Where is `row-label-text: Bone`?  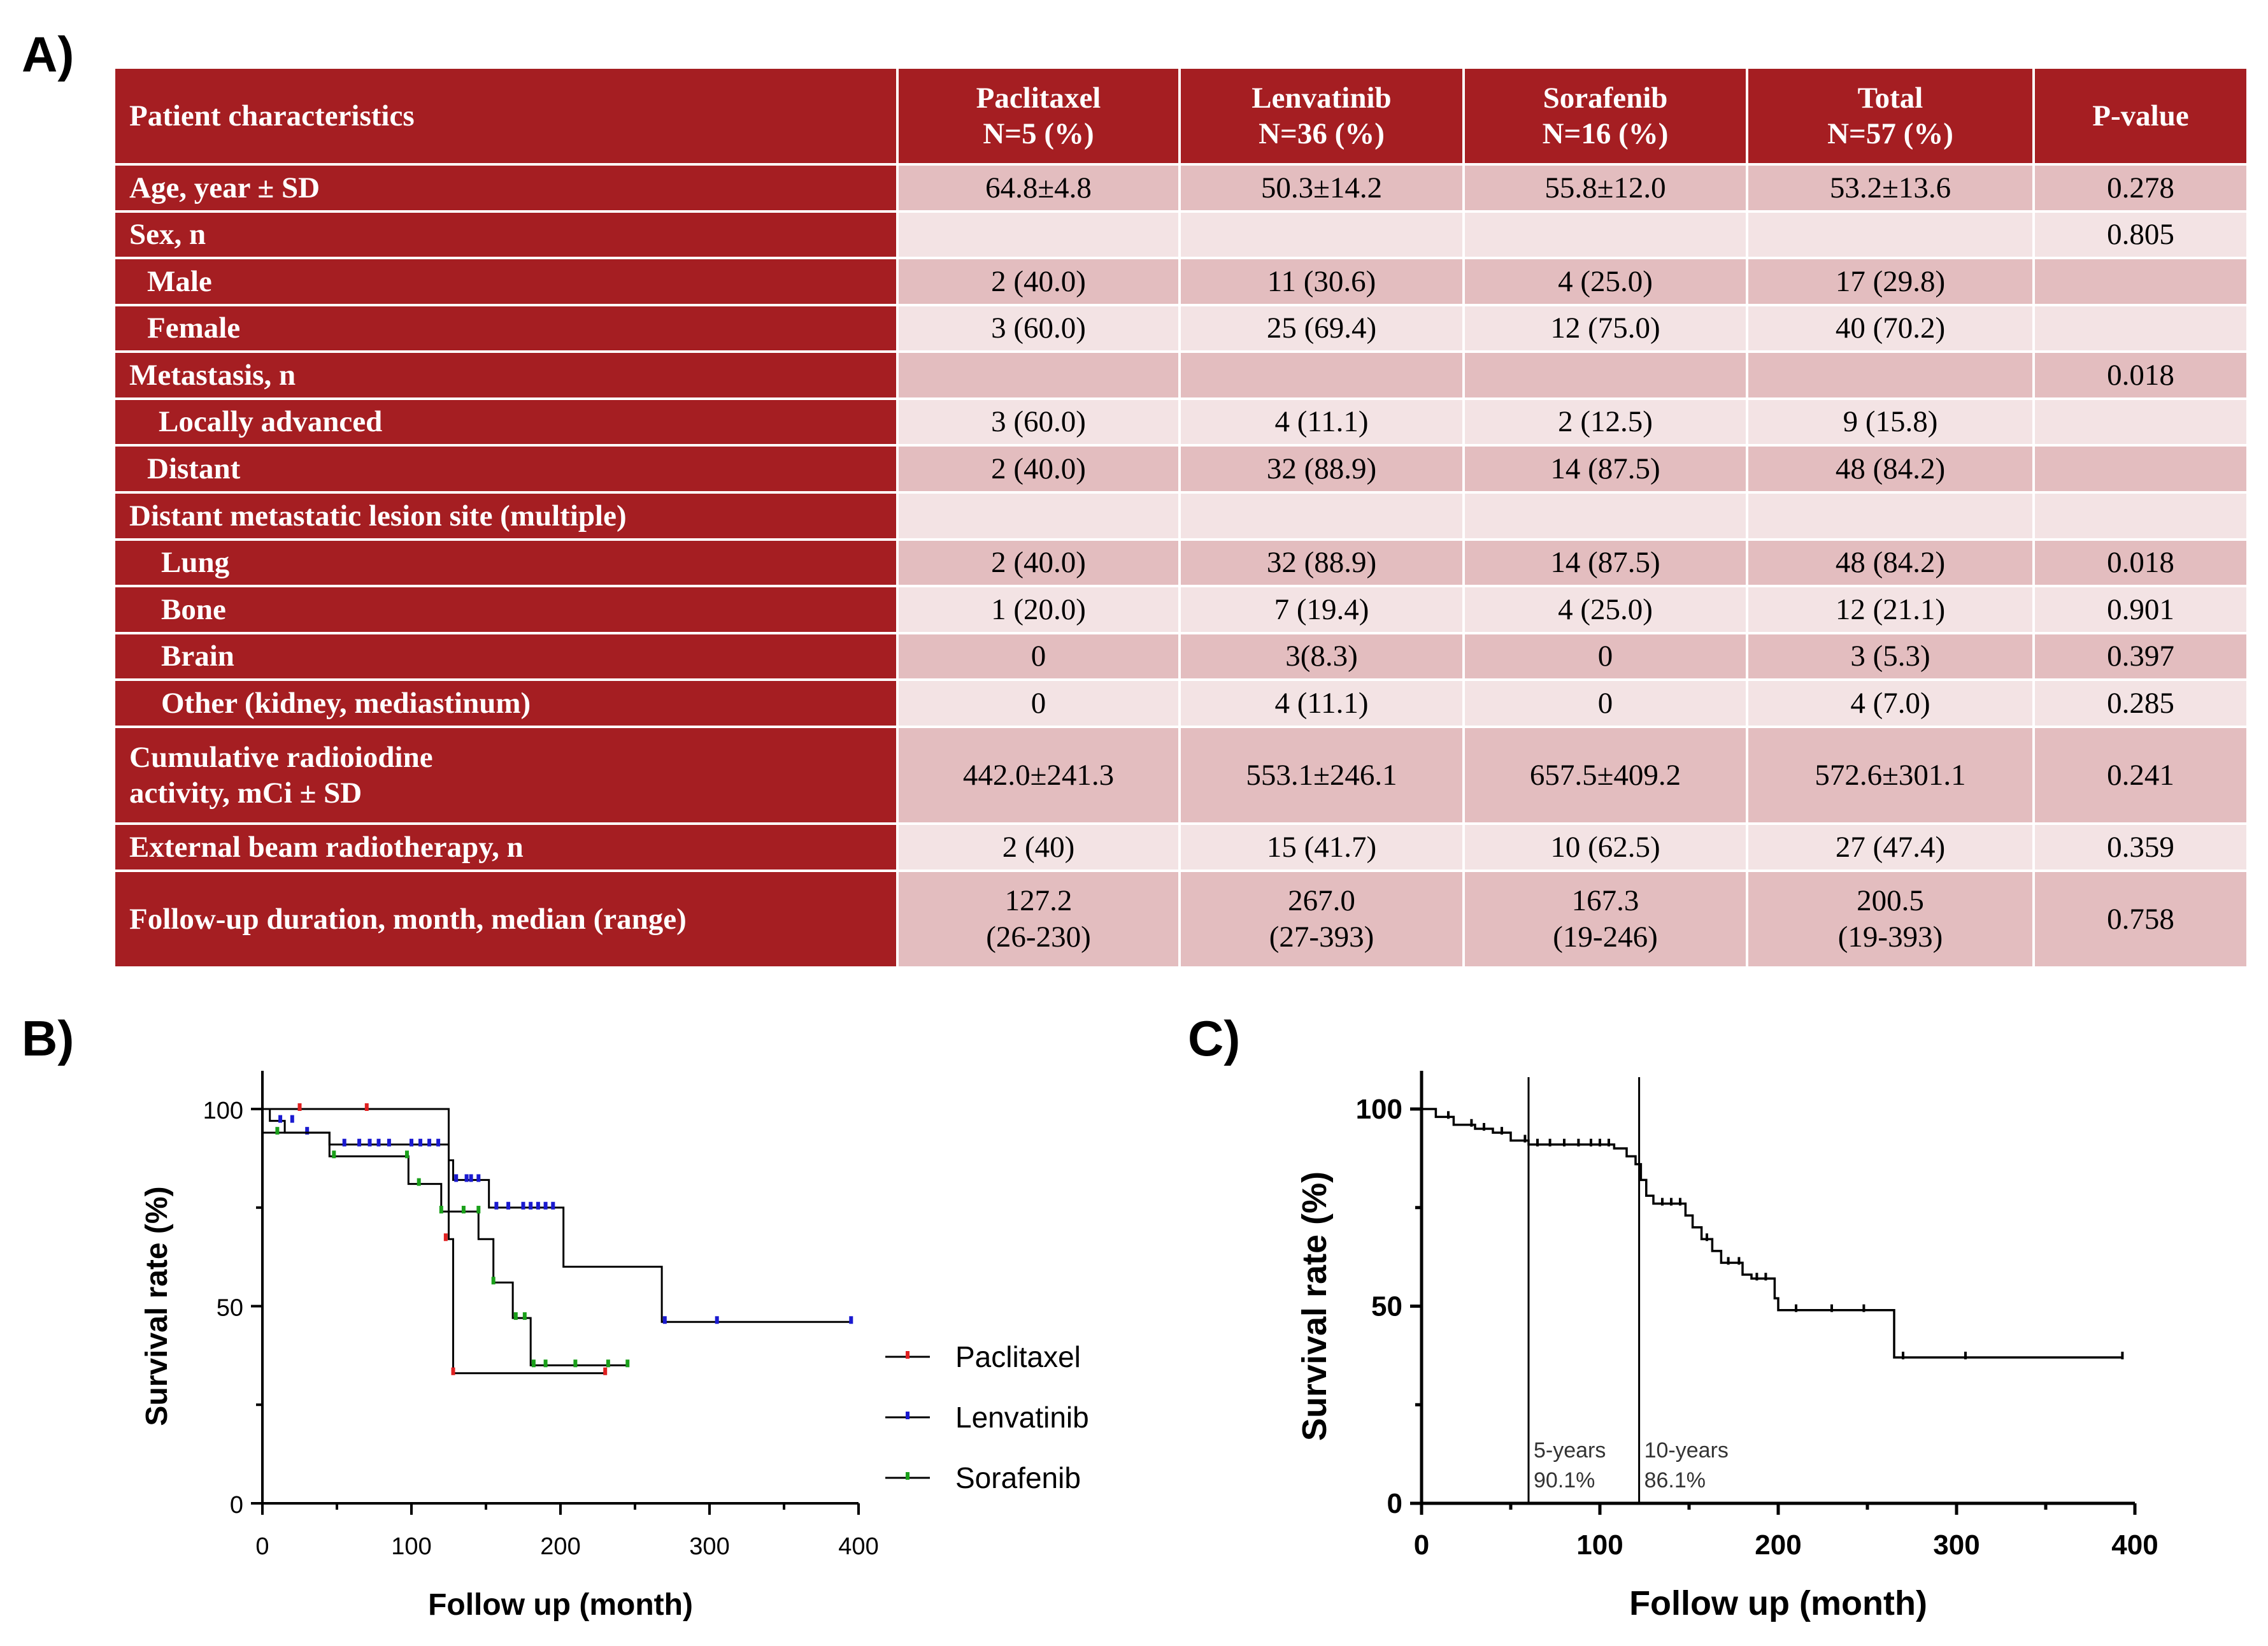
row-label-text: Bone is located at coordinates (193, 609).